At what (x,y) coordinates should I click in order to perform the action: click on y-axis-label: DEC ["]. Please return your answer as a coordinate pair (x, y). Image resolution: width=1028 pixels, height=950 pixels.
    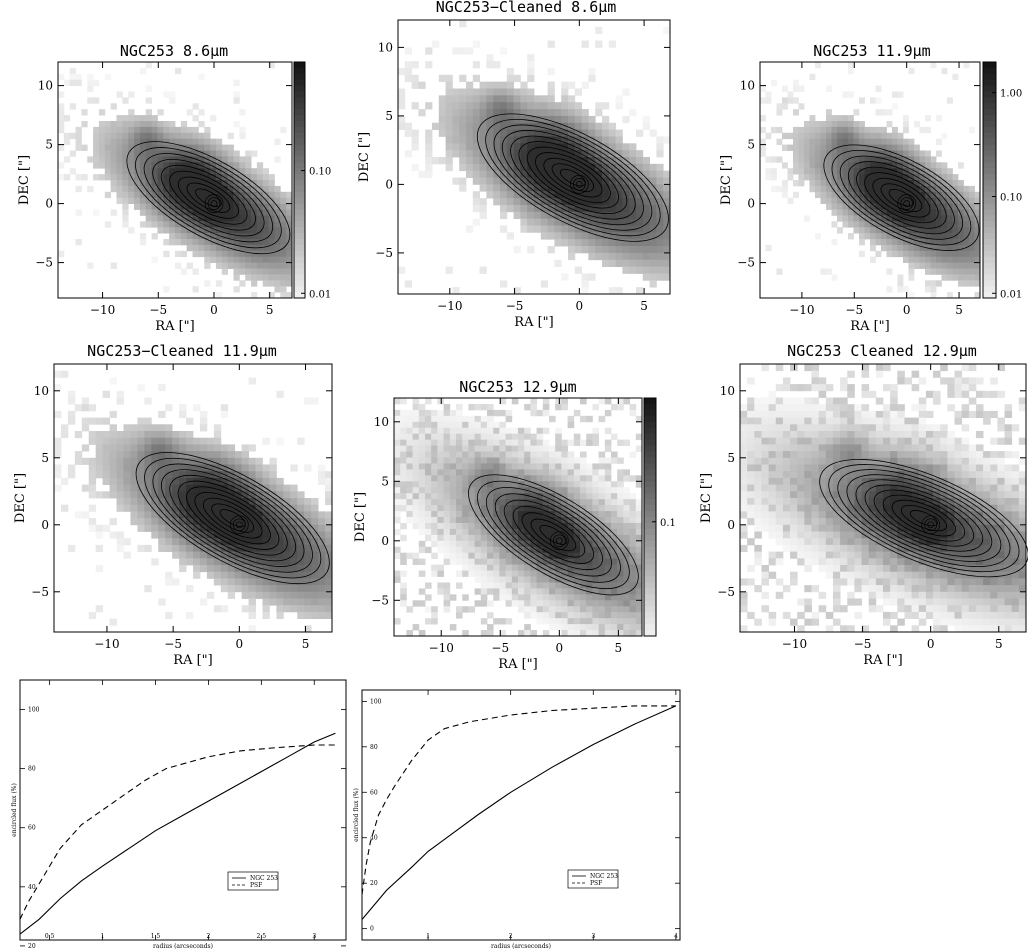
    Looking at the image, I should click on (364, 157).